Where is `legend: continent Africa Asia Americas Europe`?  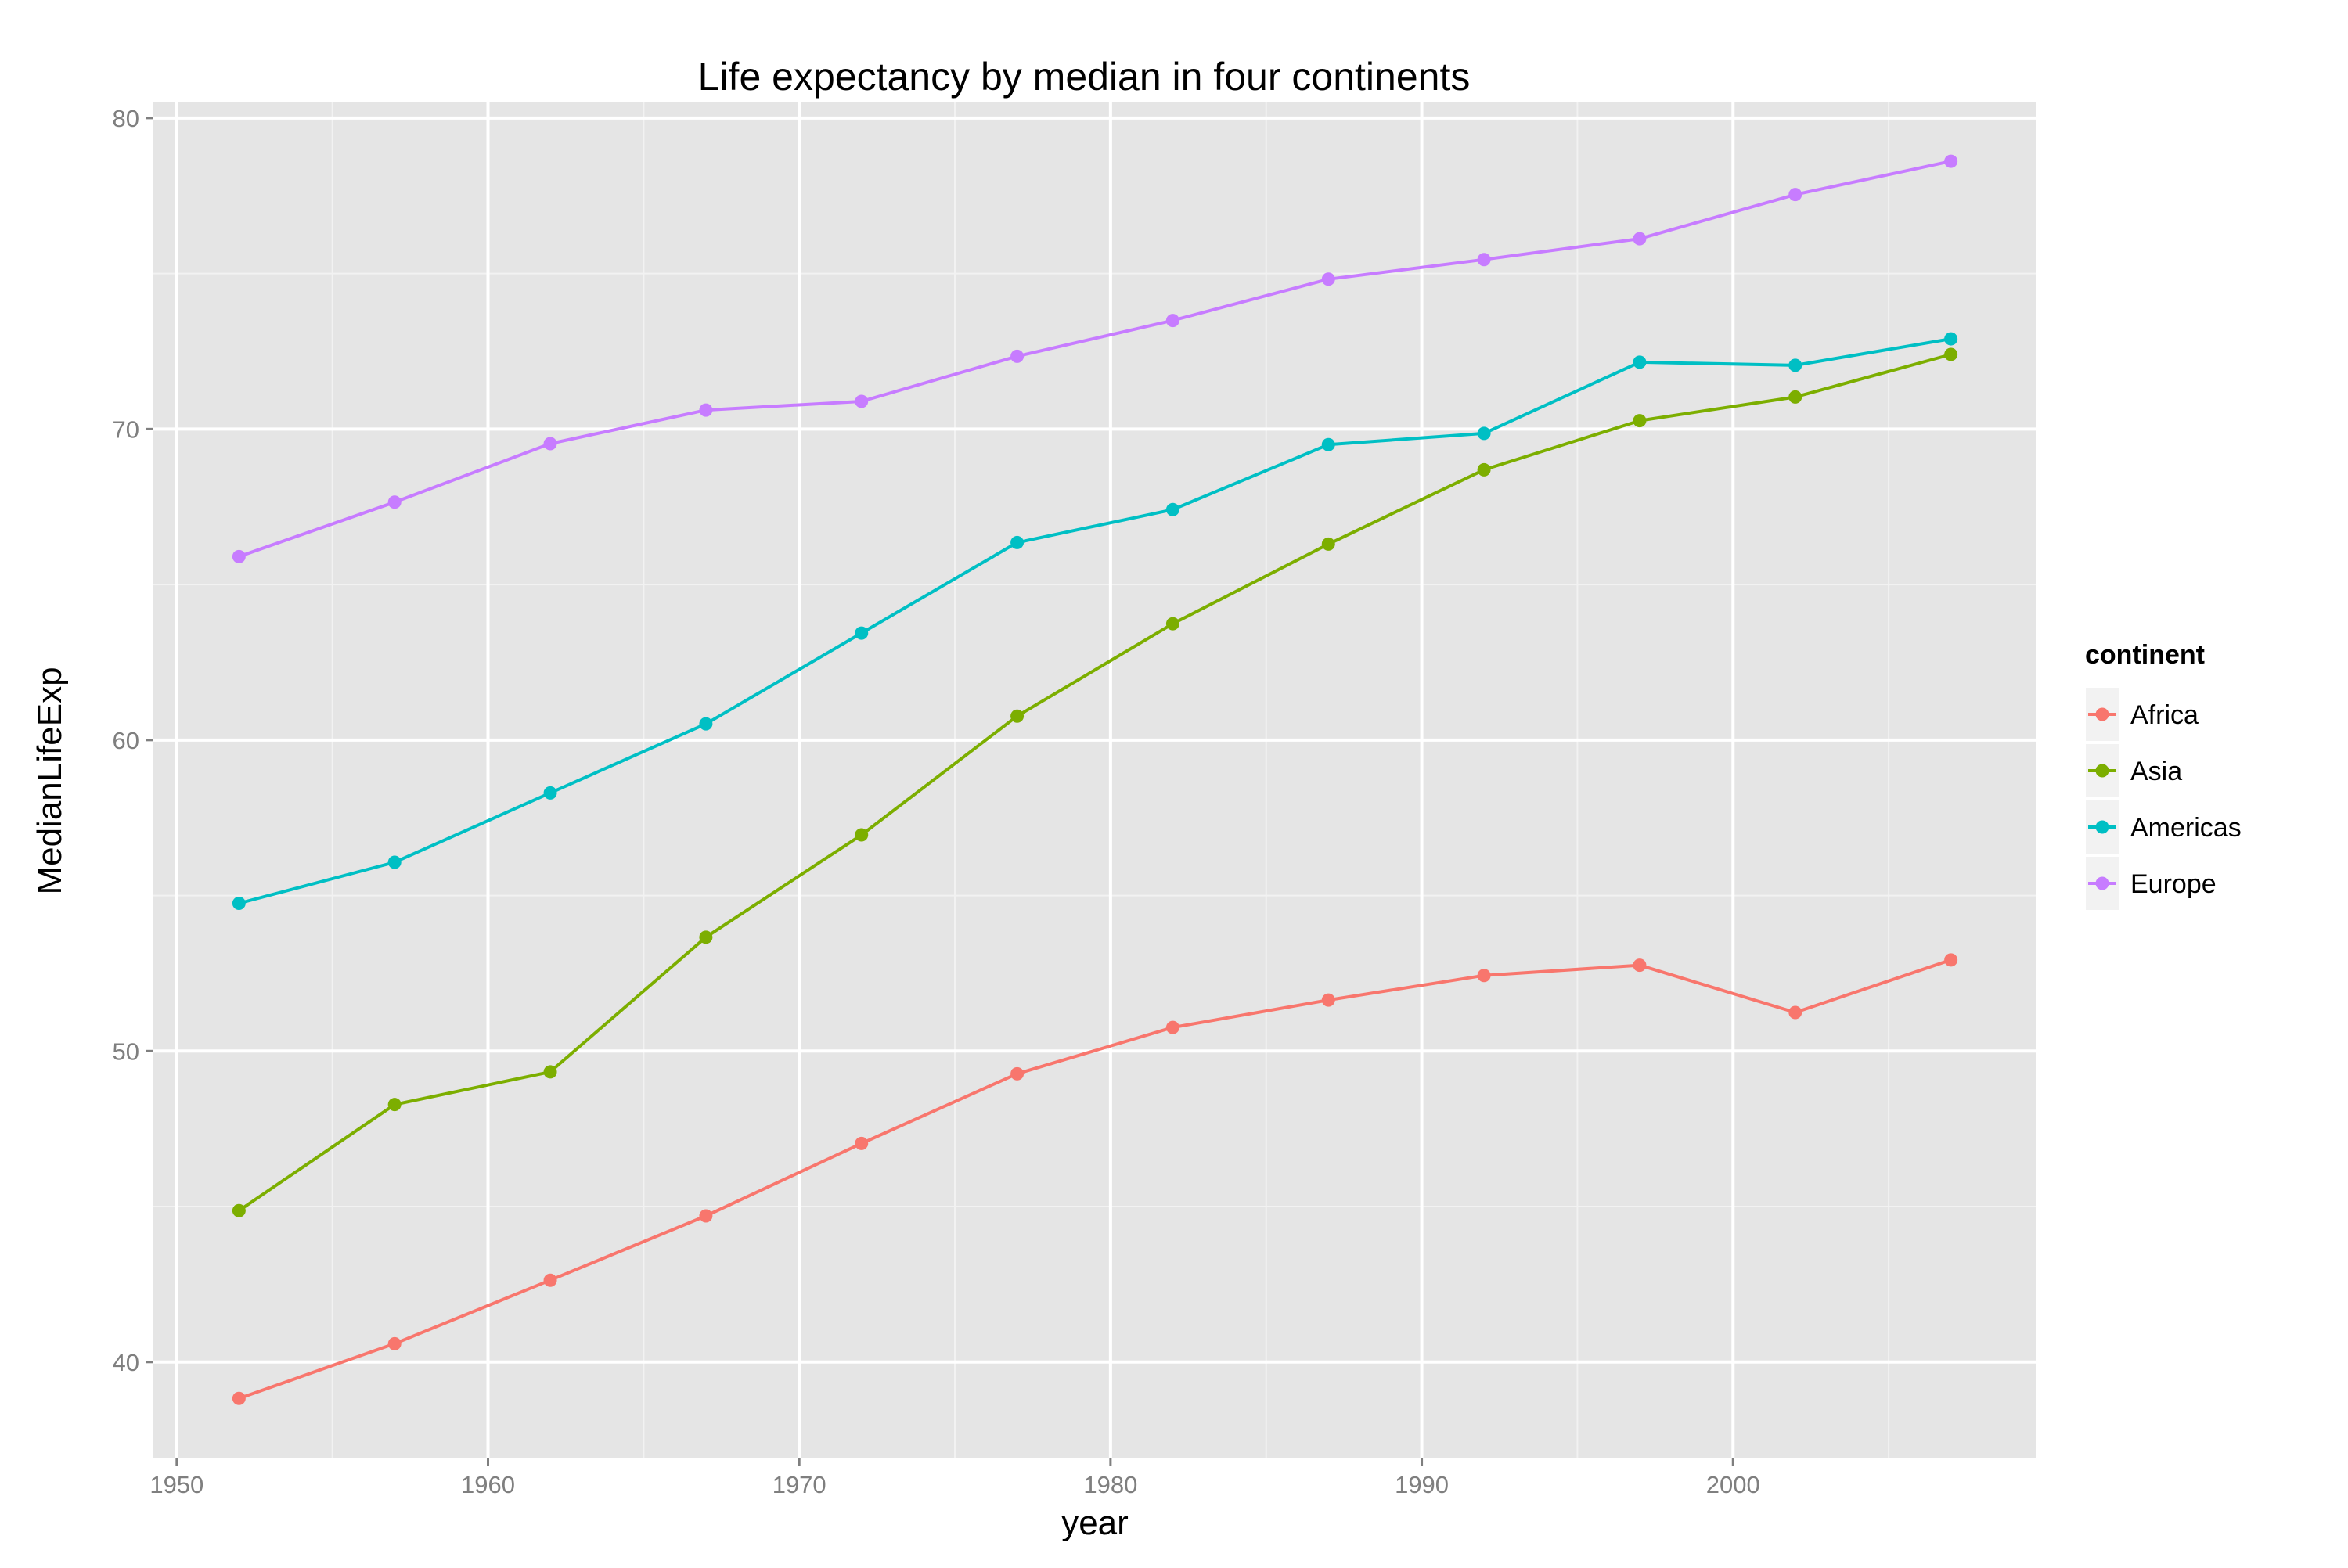
legend: continent Africa Asia Americas Europe is located at coordinates (2163, 776).